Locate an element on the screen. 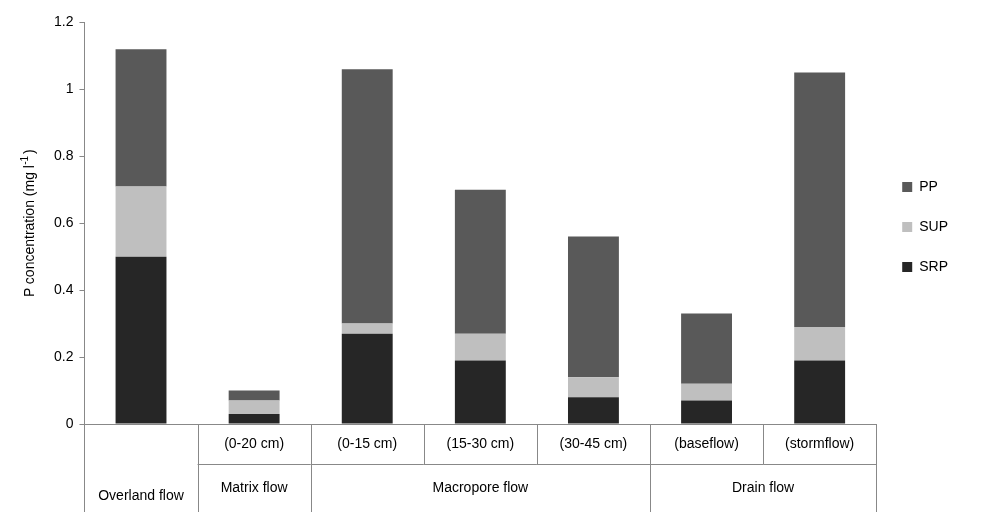 This screenshot has height=532, width=1007. text: Overland flow is located at coordinates (141, 494).